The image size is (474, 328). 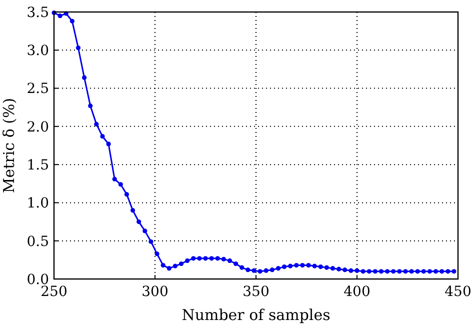 I want to click on x-axis-title: Number of samples, so click(x=256, y=315).